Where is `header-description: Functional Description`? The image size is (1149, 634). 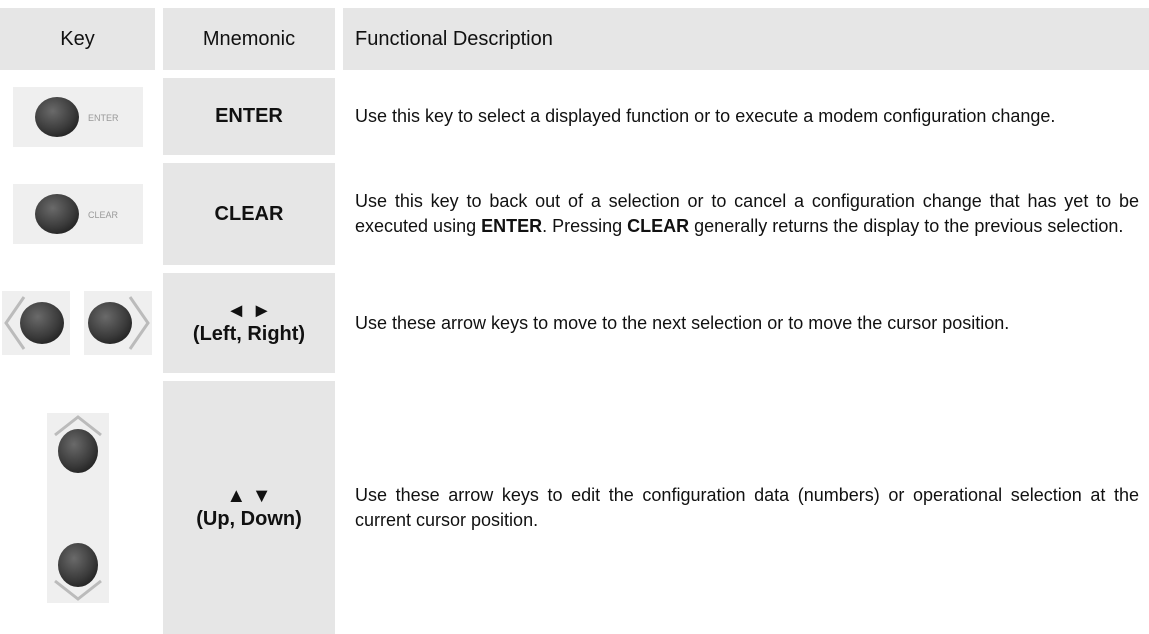 header-description: Functional Description is located at coordinates (746, 39).